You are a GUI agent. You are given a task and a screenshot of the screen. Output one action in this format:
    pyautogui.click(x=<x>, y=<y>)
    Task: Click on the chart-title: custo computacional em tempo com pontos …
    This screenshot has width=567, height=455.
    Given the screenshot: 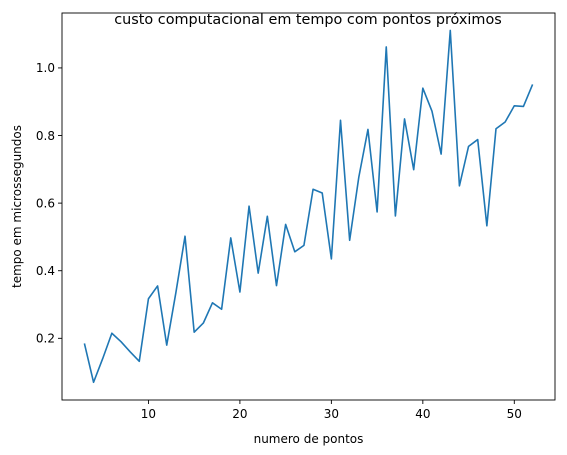 What is the action you would take?
    pyautogui.click(x=308, y=20)
    